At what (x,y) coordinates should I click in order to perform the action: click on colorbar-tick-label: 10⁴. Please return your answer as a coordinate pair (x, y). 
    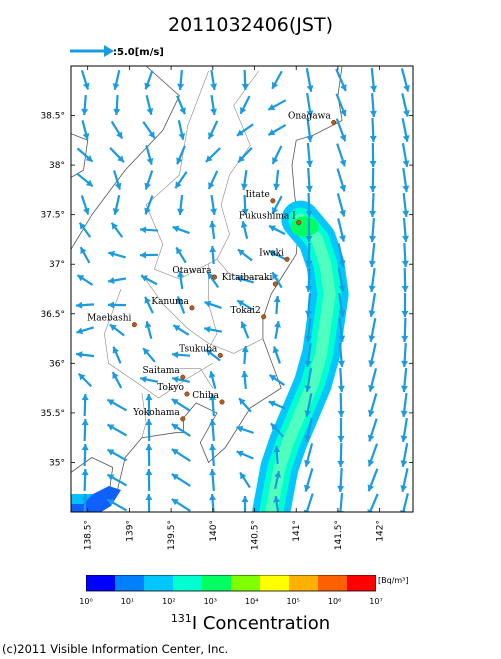
    Looking at the image, I should click on (252, 601).